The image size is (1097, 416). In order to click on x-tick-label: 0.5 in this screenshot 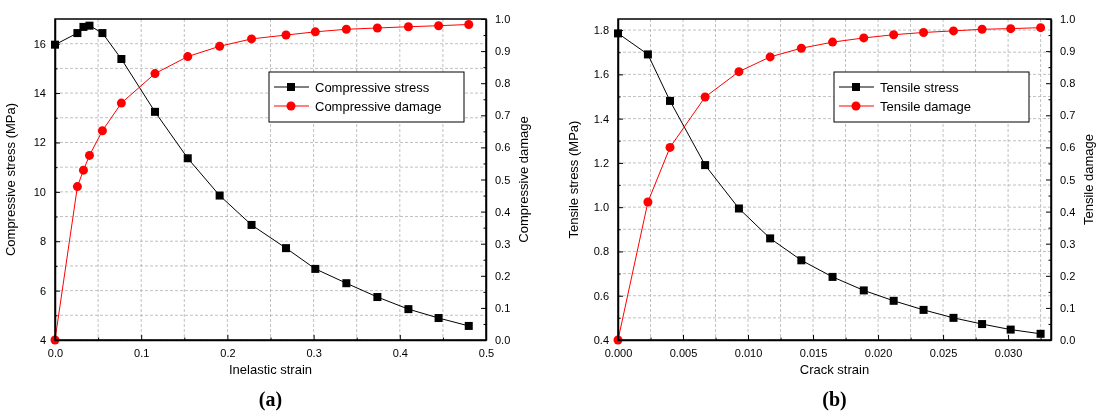, I will do `click(486, 352)`.